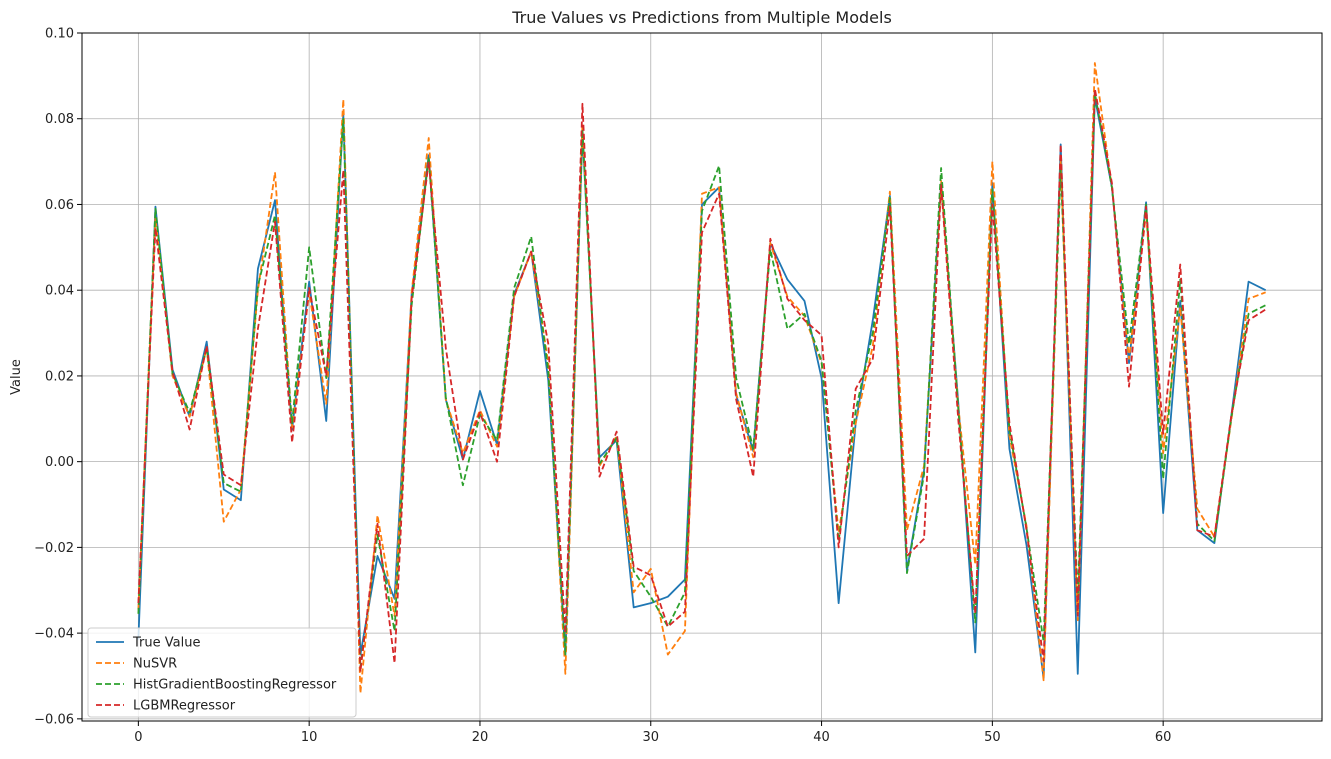  Describe the element at coordinates (155, 664) in the screenshot. I see `legend-label: NuSVR` at that location.